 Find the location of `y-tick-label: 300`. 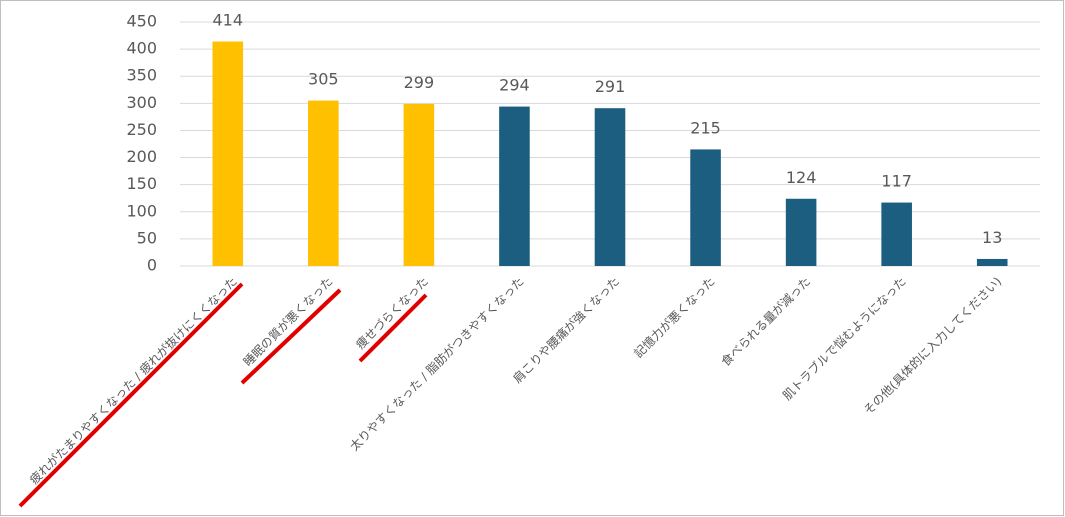

y-tick-label: 300 is located at coordinates (141, 102).